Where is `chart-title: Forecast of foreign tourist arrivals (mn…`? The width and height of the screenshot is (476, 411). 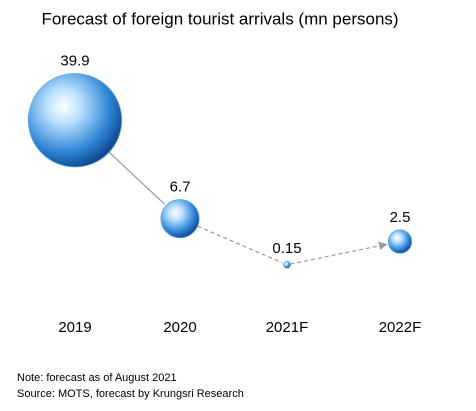
chart-title: Forecast of foreign tourist arrivals (mn… is located at coordinates (219, 18).